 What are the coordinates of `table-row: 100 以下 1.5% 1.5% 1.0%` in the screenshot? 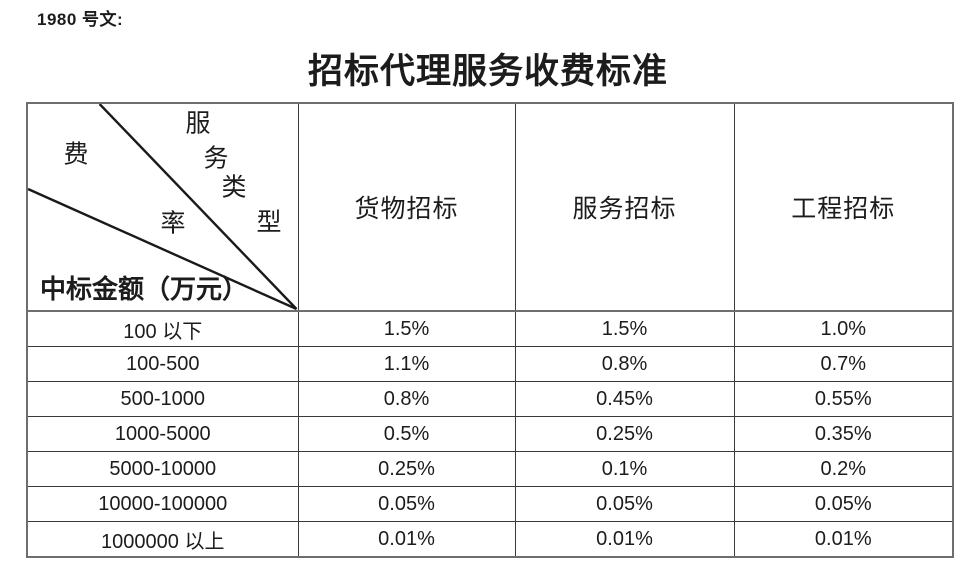 It's located at (490, 328).